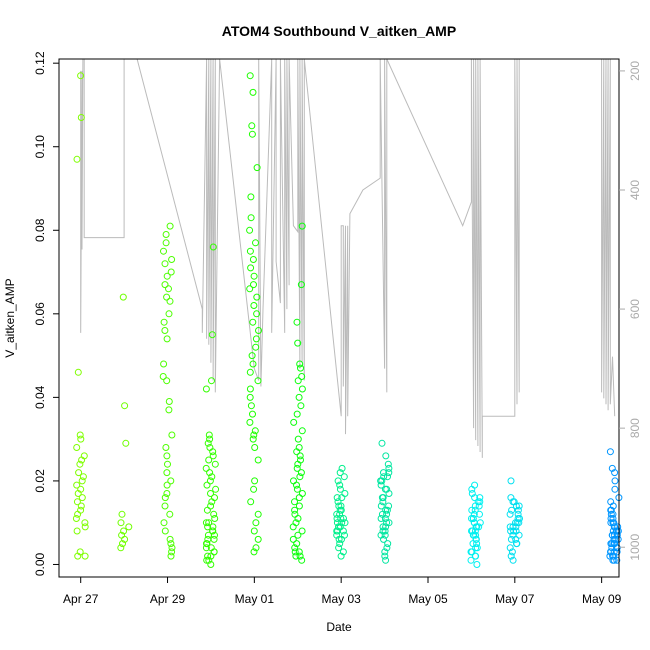 The height and width of the screenshot is (650, 650). Describe the element at coordinates (635, 428) in the screenshot. I see `y-right-tick-label: 800` at that location.